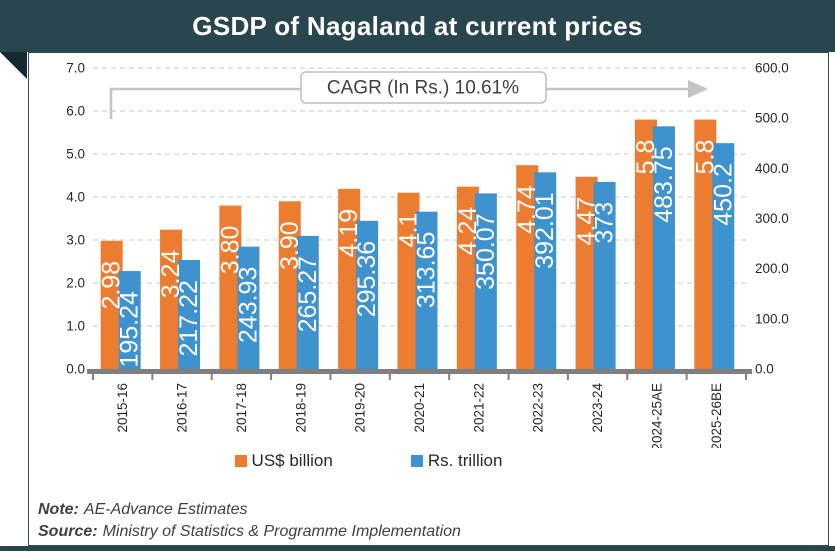  I want to click on x-axis-line, so click(419, 371).